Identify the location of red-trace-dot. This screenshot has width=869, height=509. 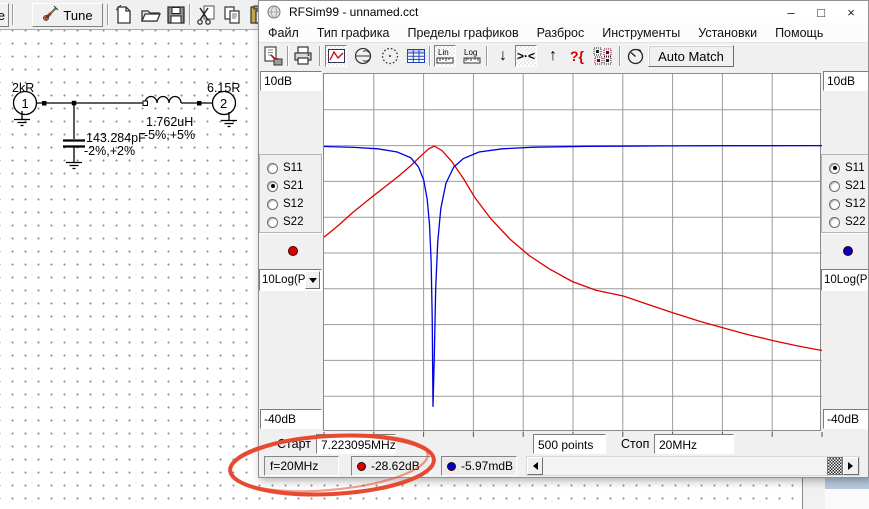
(361, 466).